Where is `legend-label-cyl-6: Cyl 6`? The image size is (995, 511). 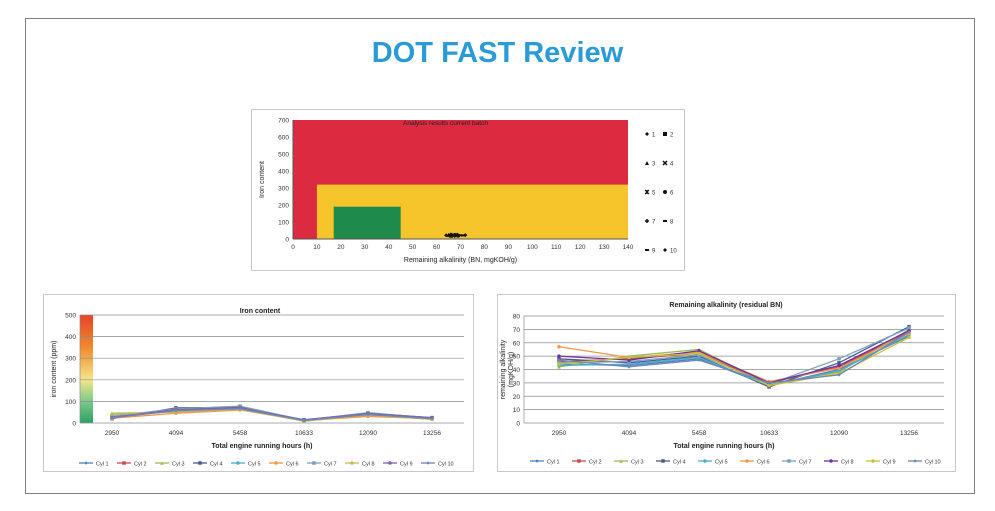
legend-label-cyl-6: Cyl 6 is located at coordinates (763, 462).